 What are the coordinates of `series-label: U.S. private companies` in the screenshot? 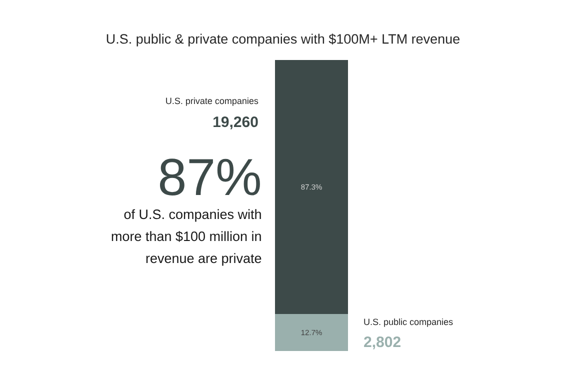 It's located at (212, 101).